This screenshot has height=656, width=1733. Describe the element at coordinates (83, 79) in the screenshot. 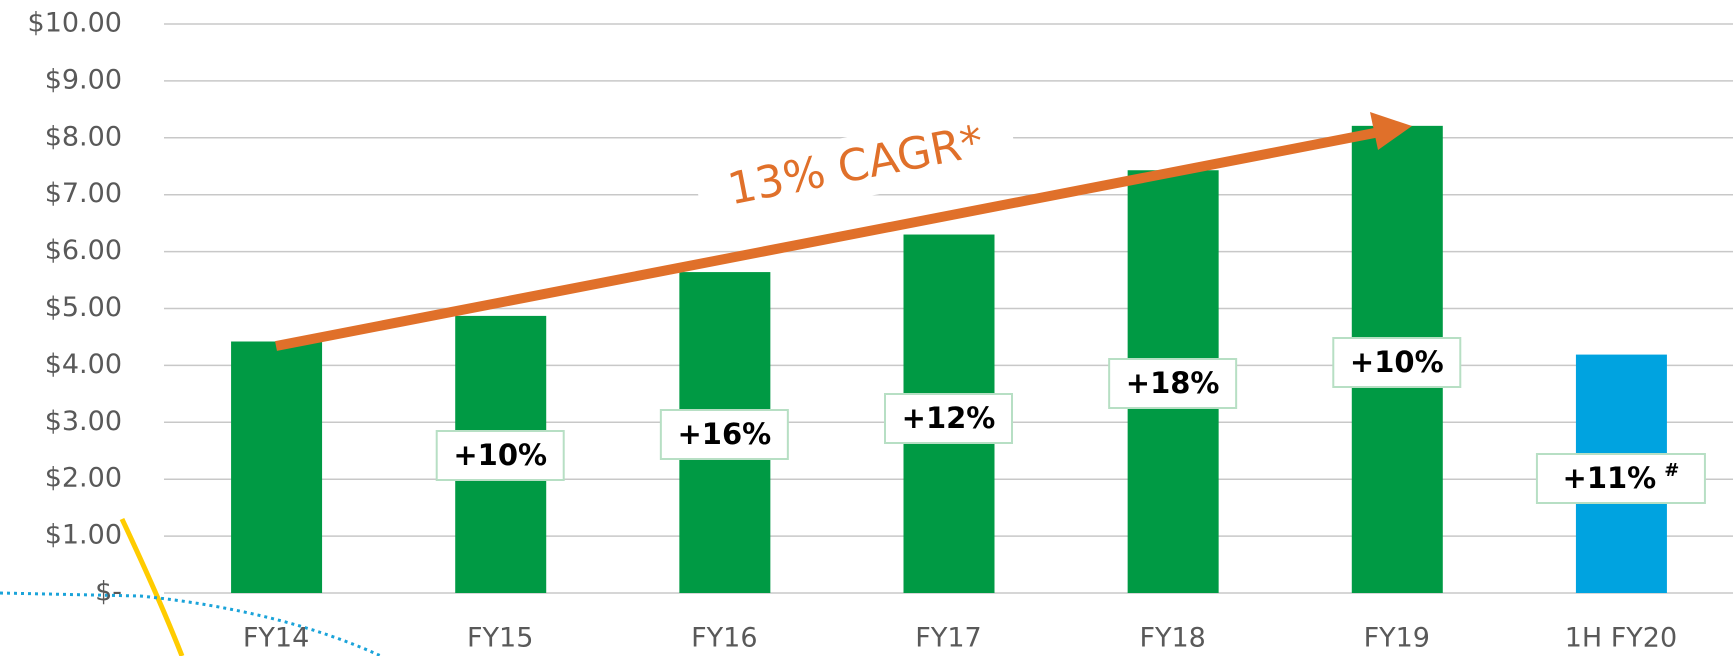

I see `y-tick-label: $9.00` at that location.